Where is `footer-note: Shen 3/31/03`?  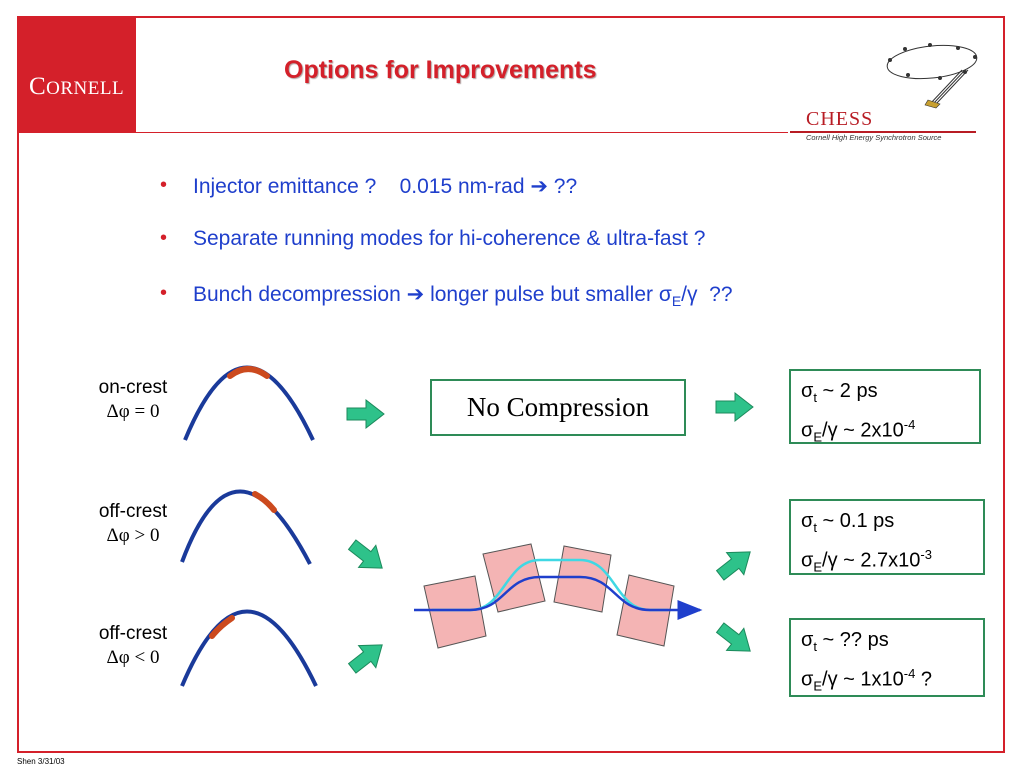
footer-note: Shen 3/31/03 is located at coordinates (41, 761).